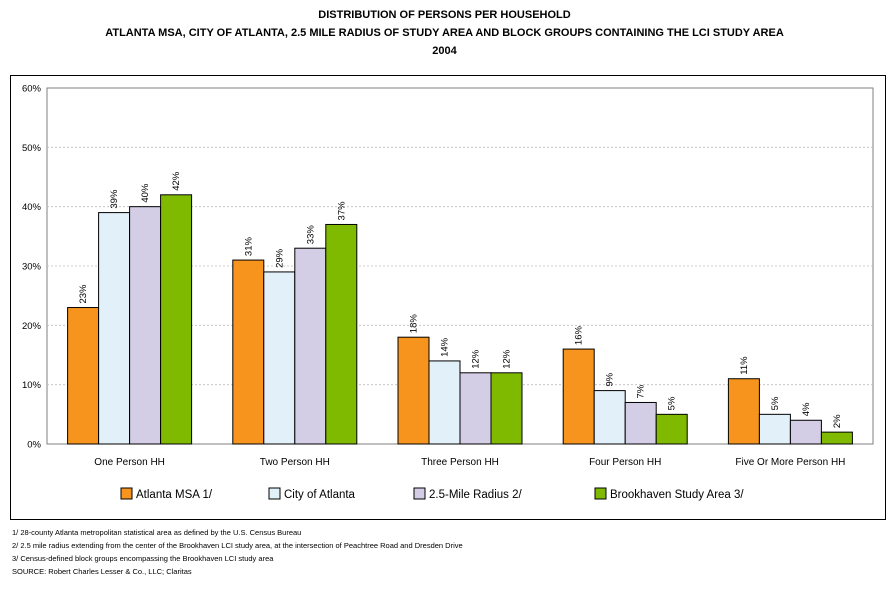 This screenshot has height=595, width=889. What do you see at coordinates (32, 267) in the screenshot?
I see `y-tick-label: 30%` at bounding box center [32, 267].